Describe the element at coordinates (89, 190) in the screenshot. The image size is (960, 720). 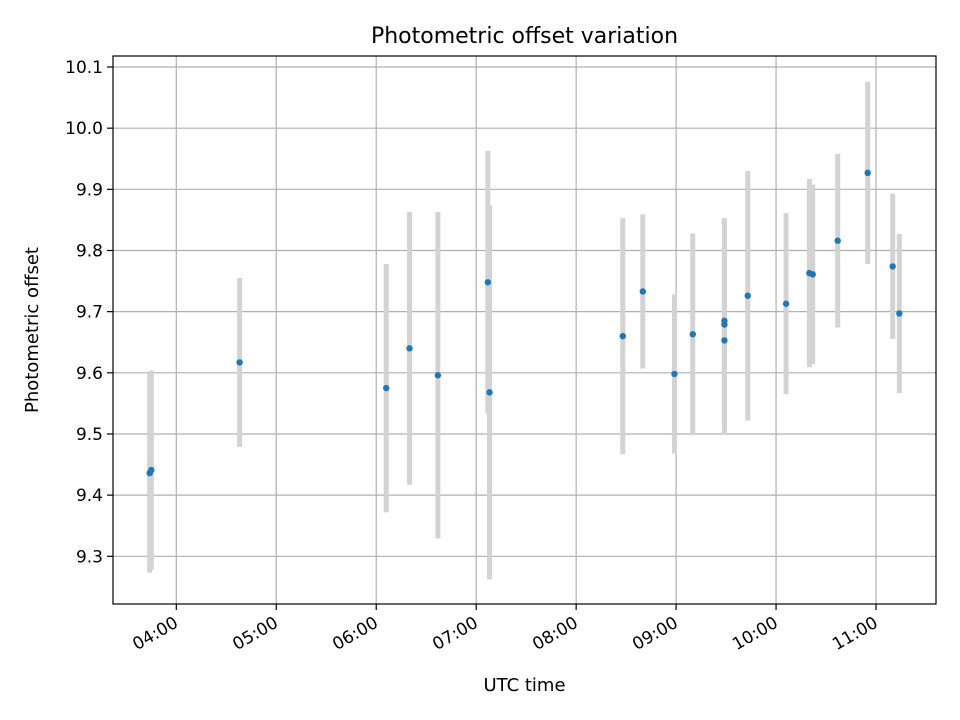
I see `y-tick-label: 9.9` at that location.